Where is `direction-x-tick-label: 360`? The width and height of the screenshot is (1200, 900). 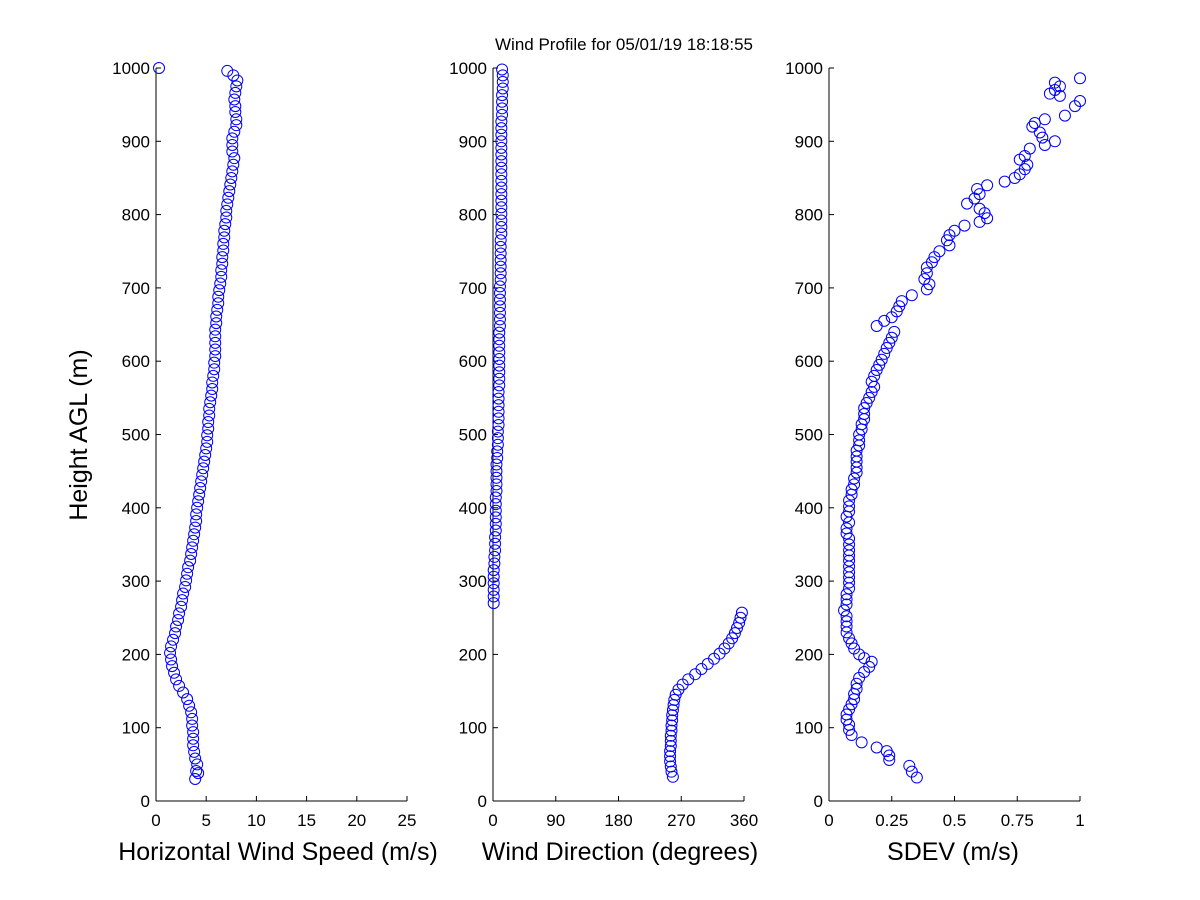
direction-x-tick-label: 360 is located at coordinates (744, 820).